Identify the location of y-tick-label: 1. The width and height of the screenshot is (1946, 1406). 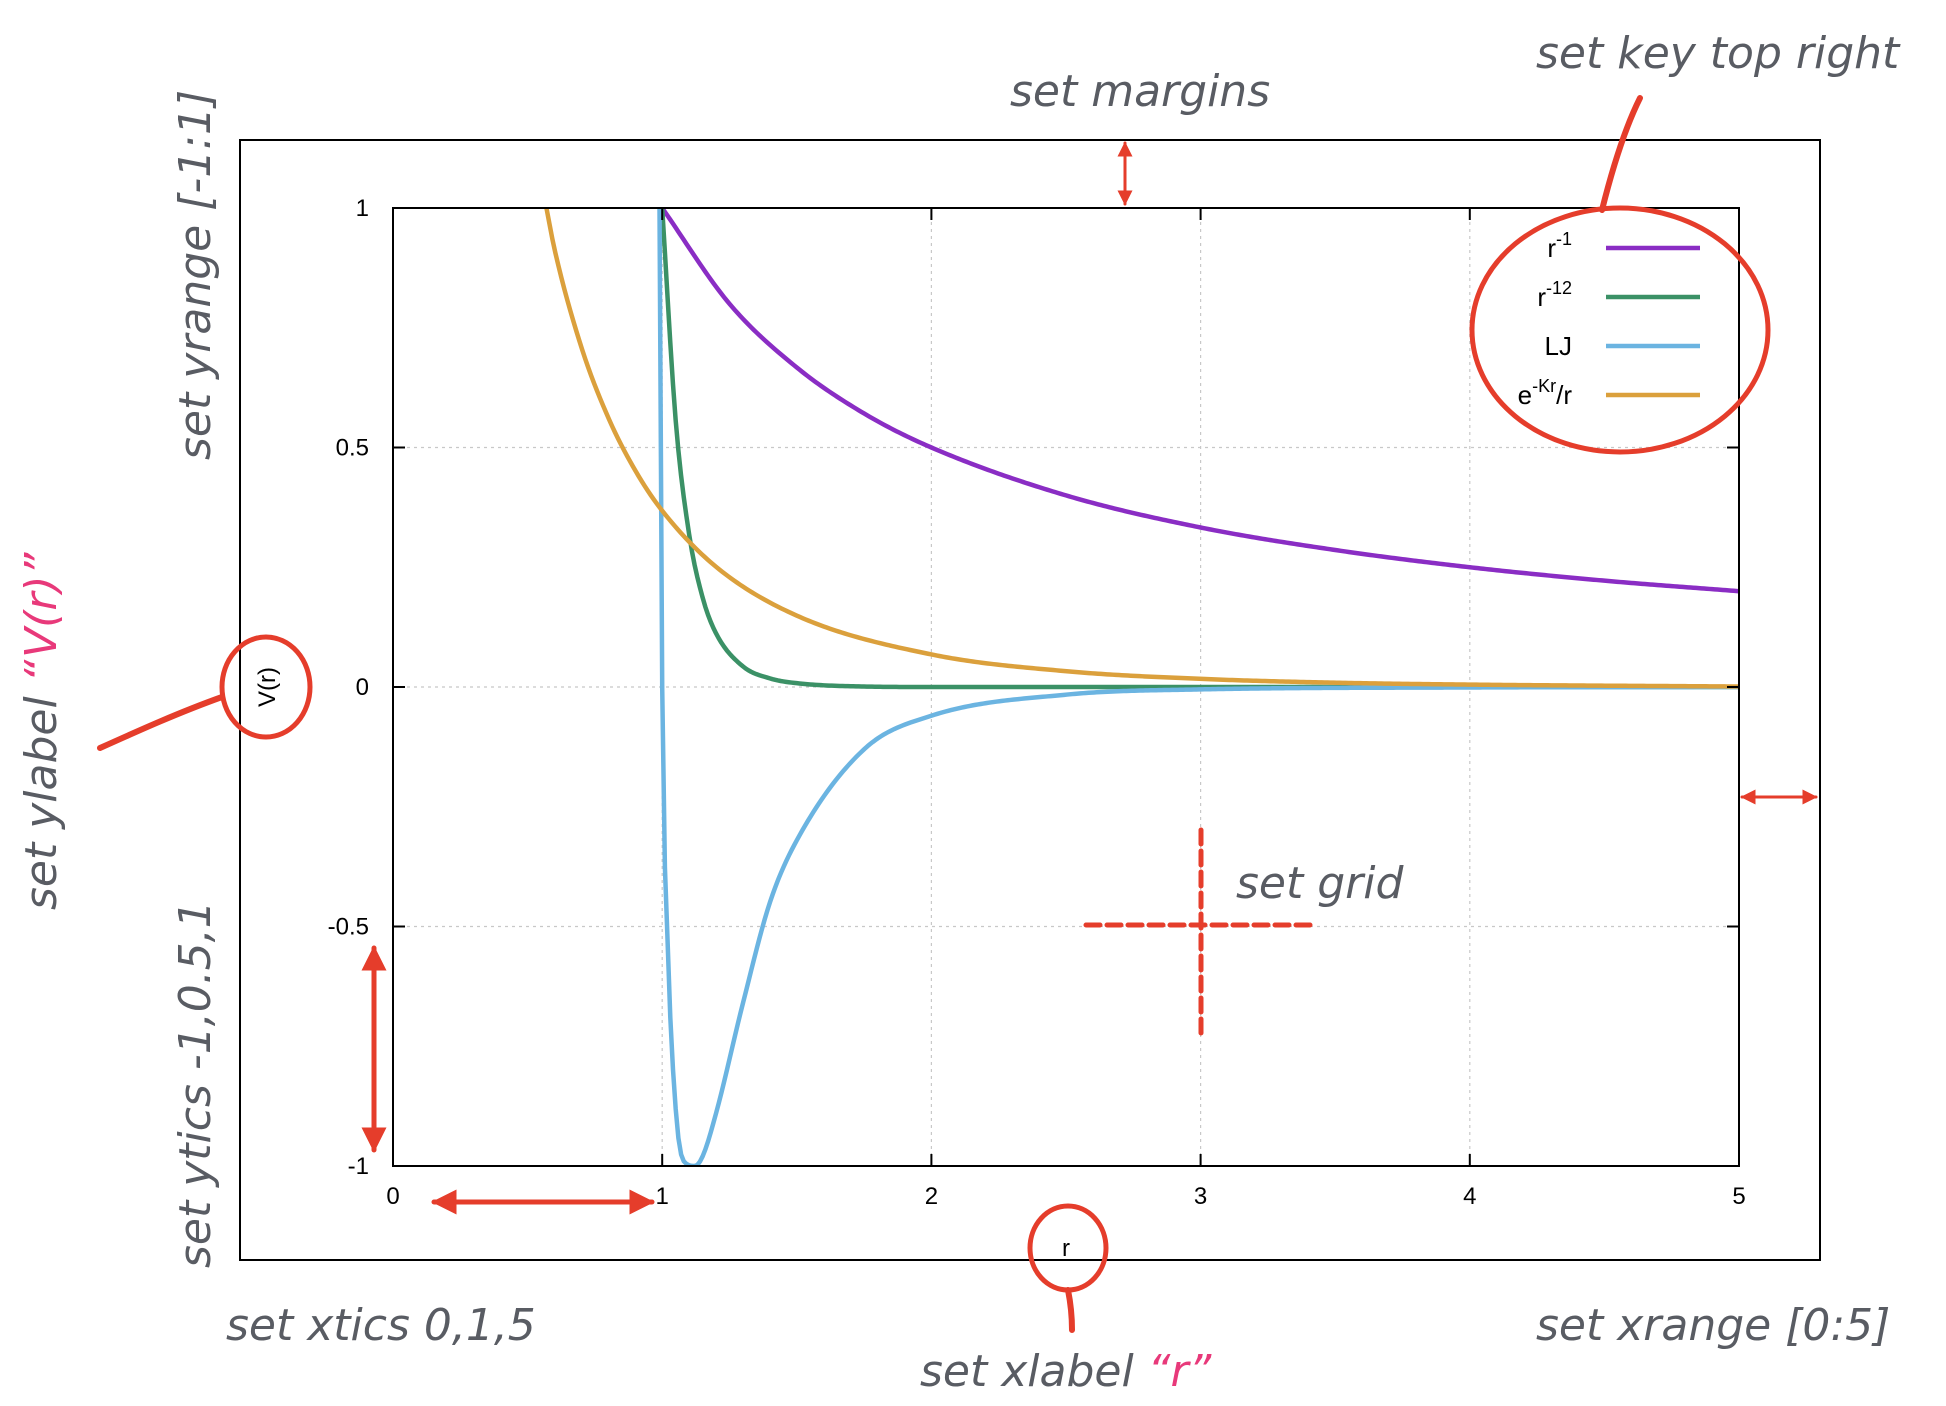
(362, 208).